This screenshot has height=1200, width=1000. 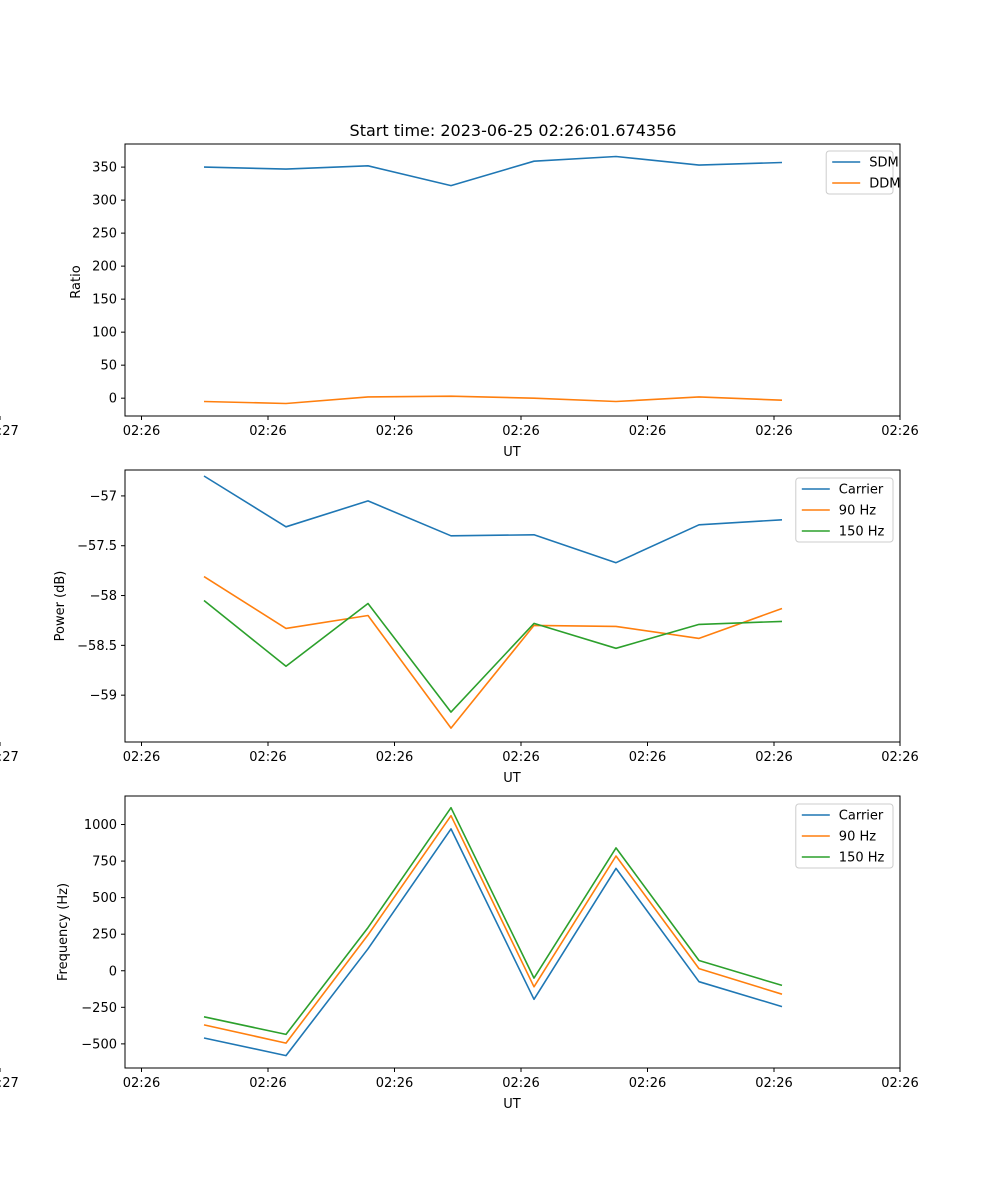 What do you see at coordinates (104, 862) in the screenshot?
I see `y-tick-label: 750` at bounding box center [104, 862].